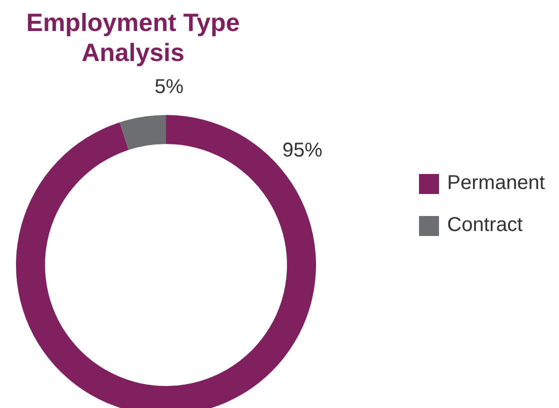  I want to click on chart-title: Employment Type Analysis, so click(133, 38).